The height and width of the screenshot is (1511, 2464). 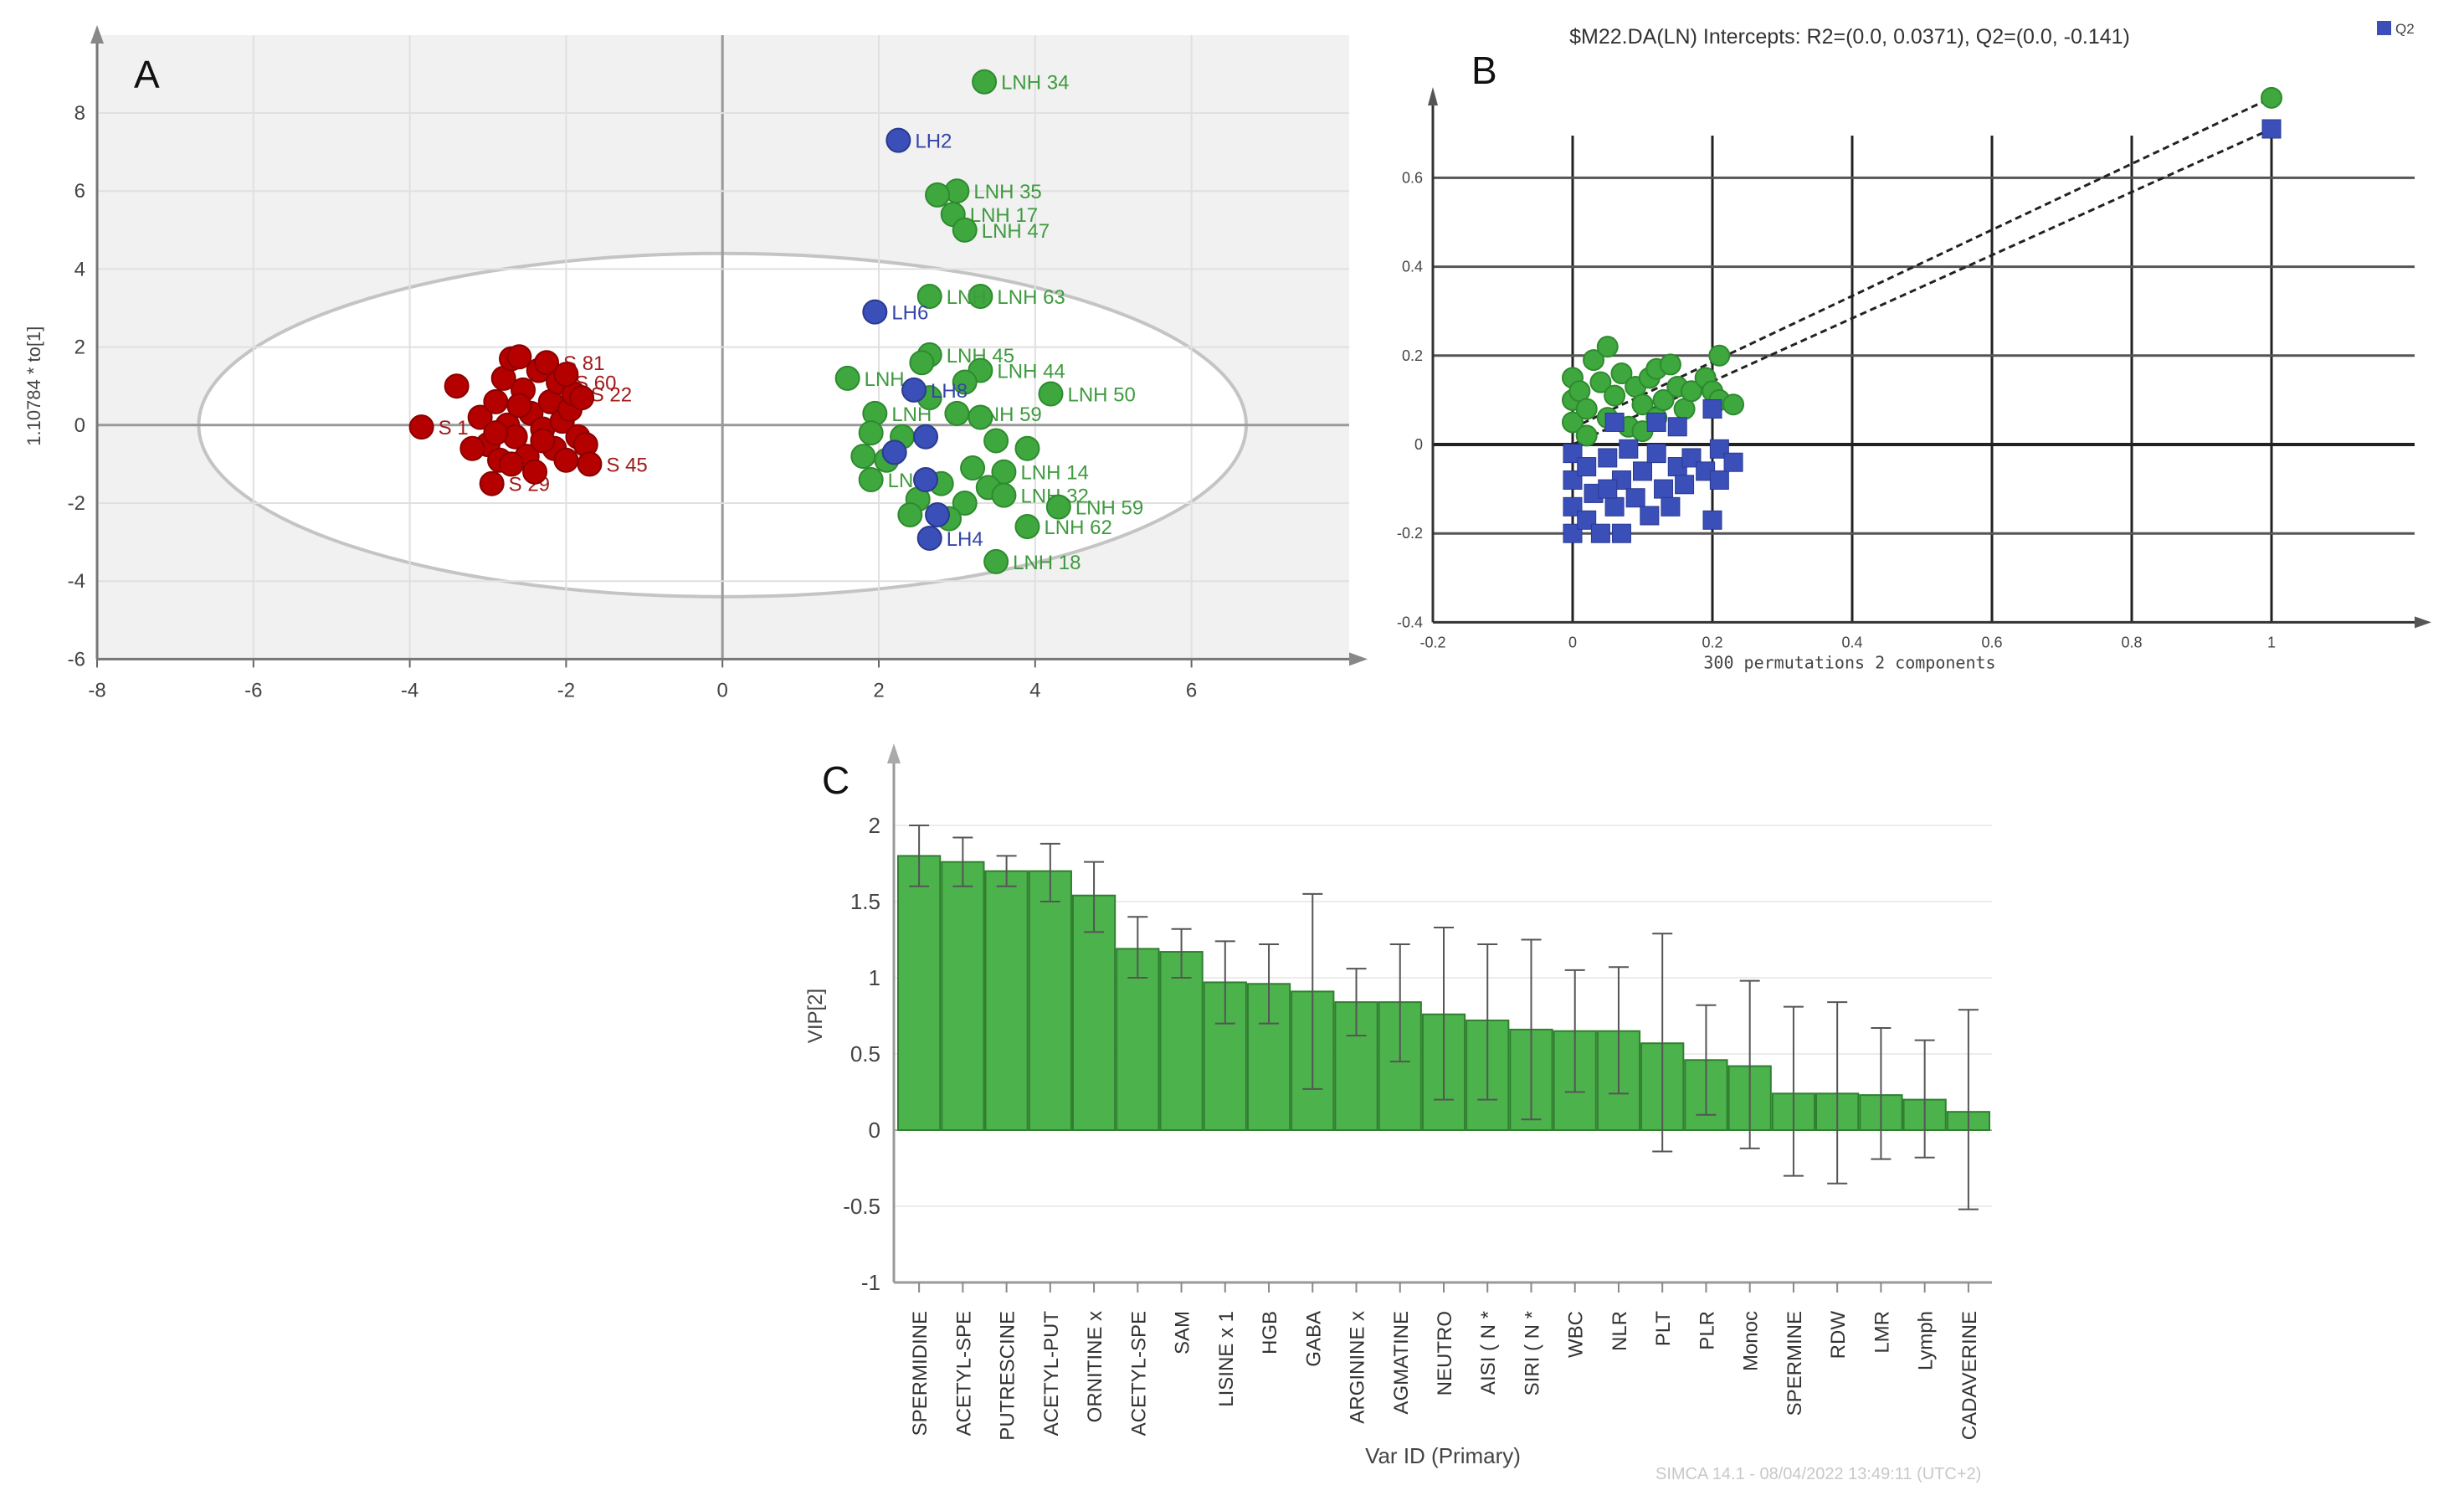 What do you see at coordinates (1418, 444) in the screenshot?
I see `y-tick-label: 0` at bounding box center [1418, 444].